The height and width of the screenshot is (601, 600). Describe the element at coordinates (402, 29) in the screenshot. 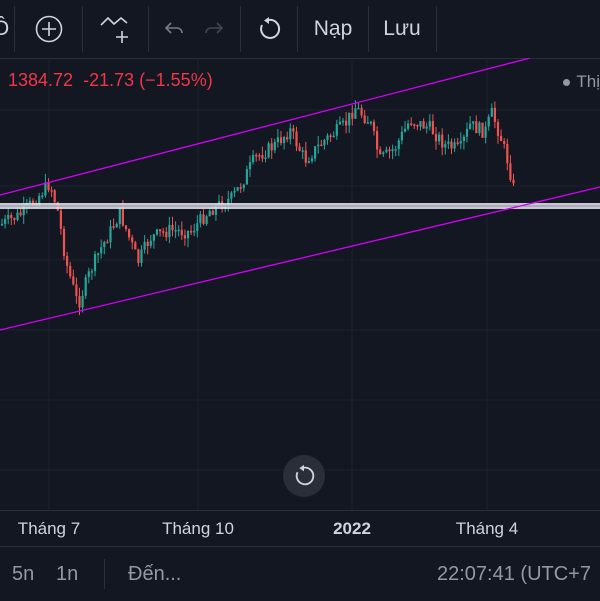

I see `save-button: Lưu` at that location.